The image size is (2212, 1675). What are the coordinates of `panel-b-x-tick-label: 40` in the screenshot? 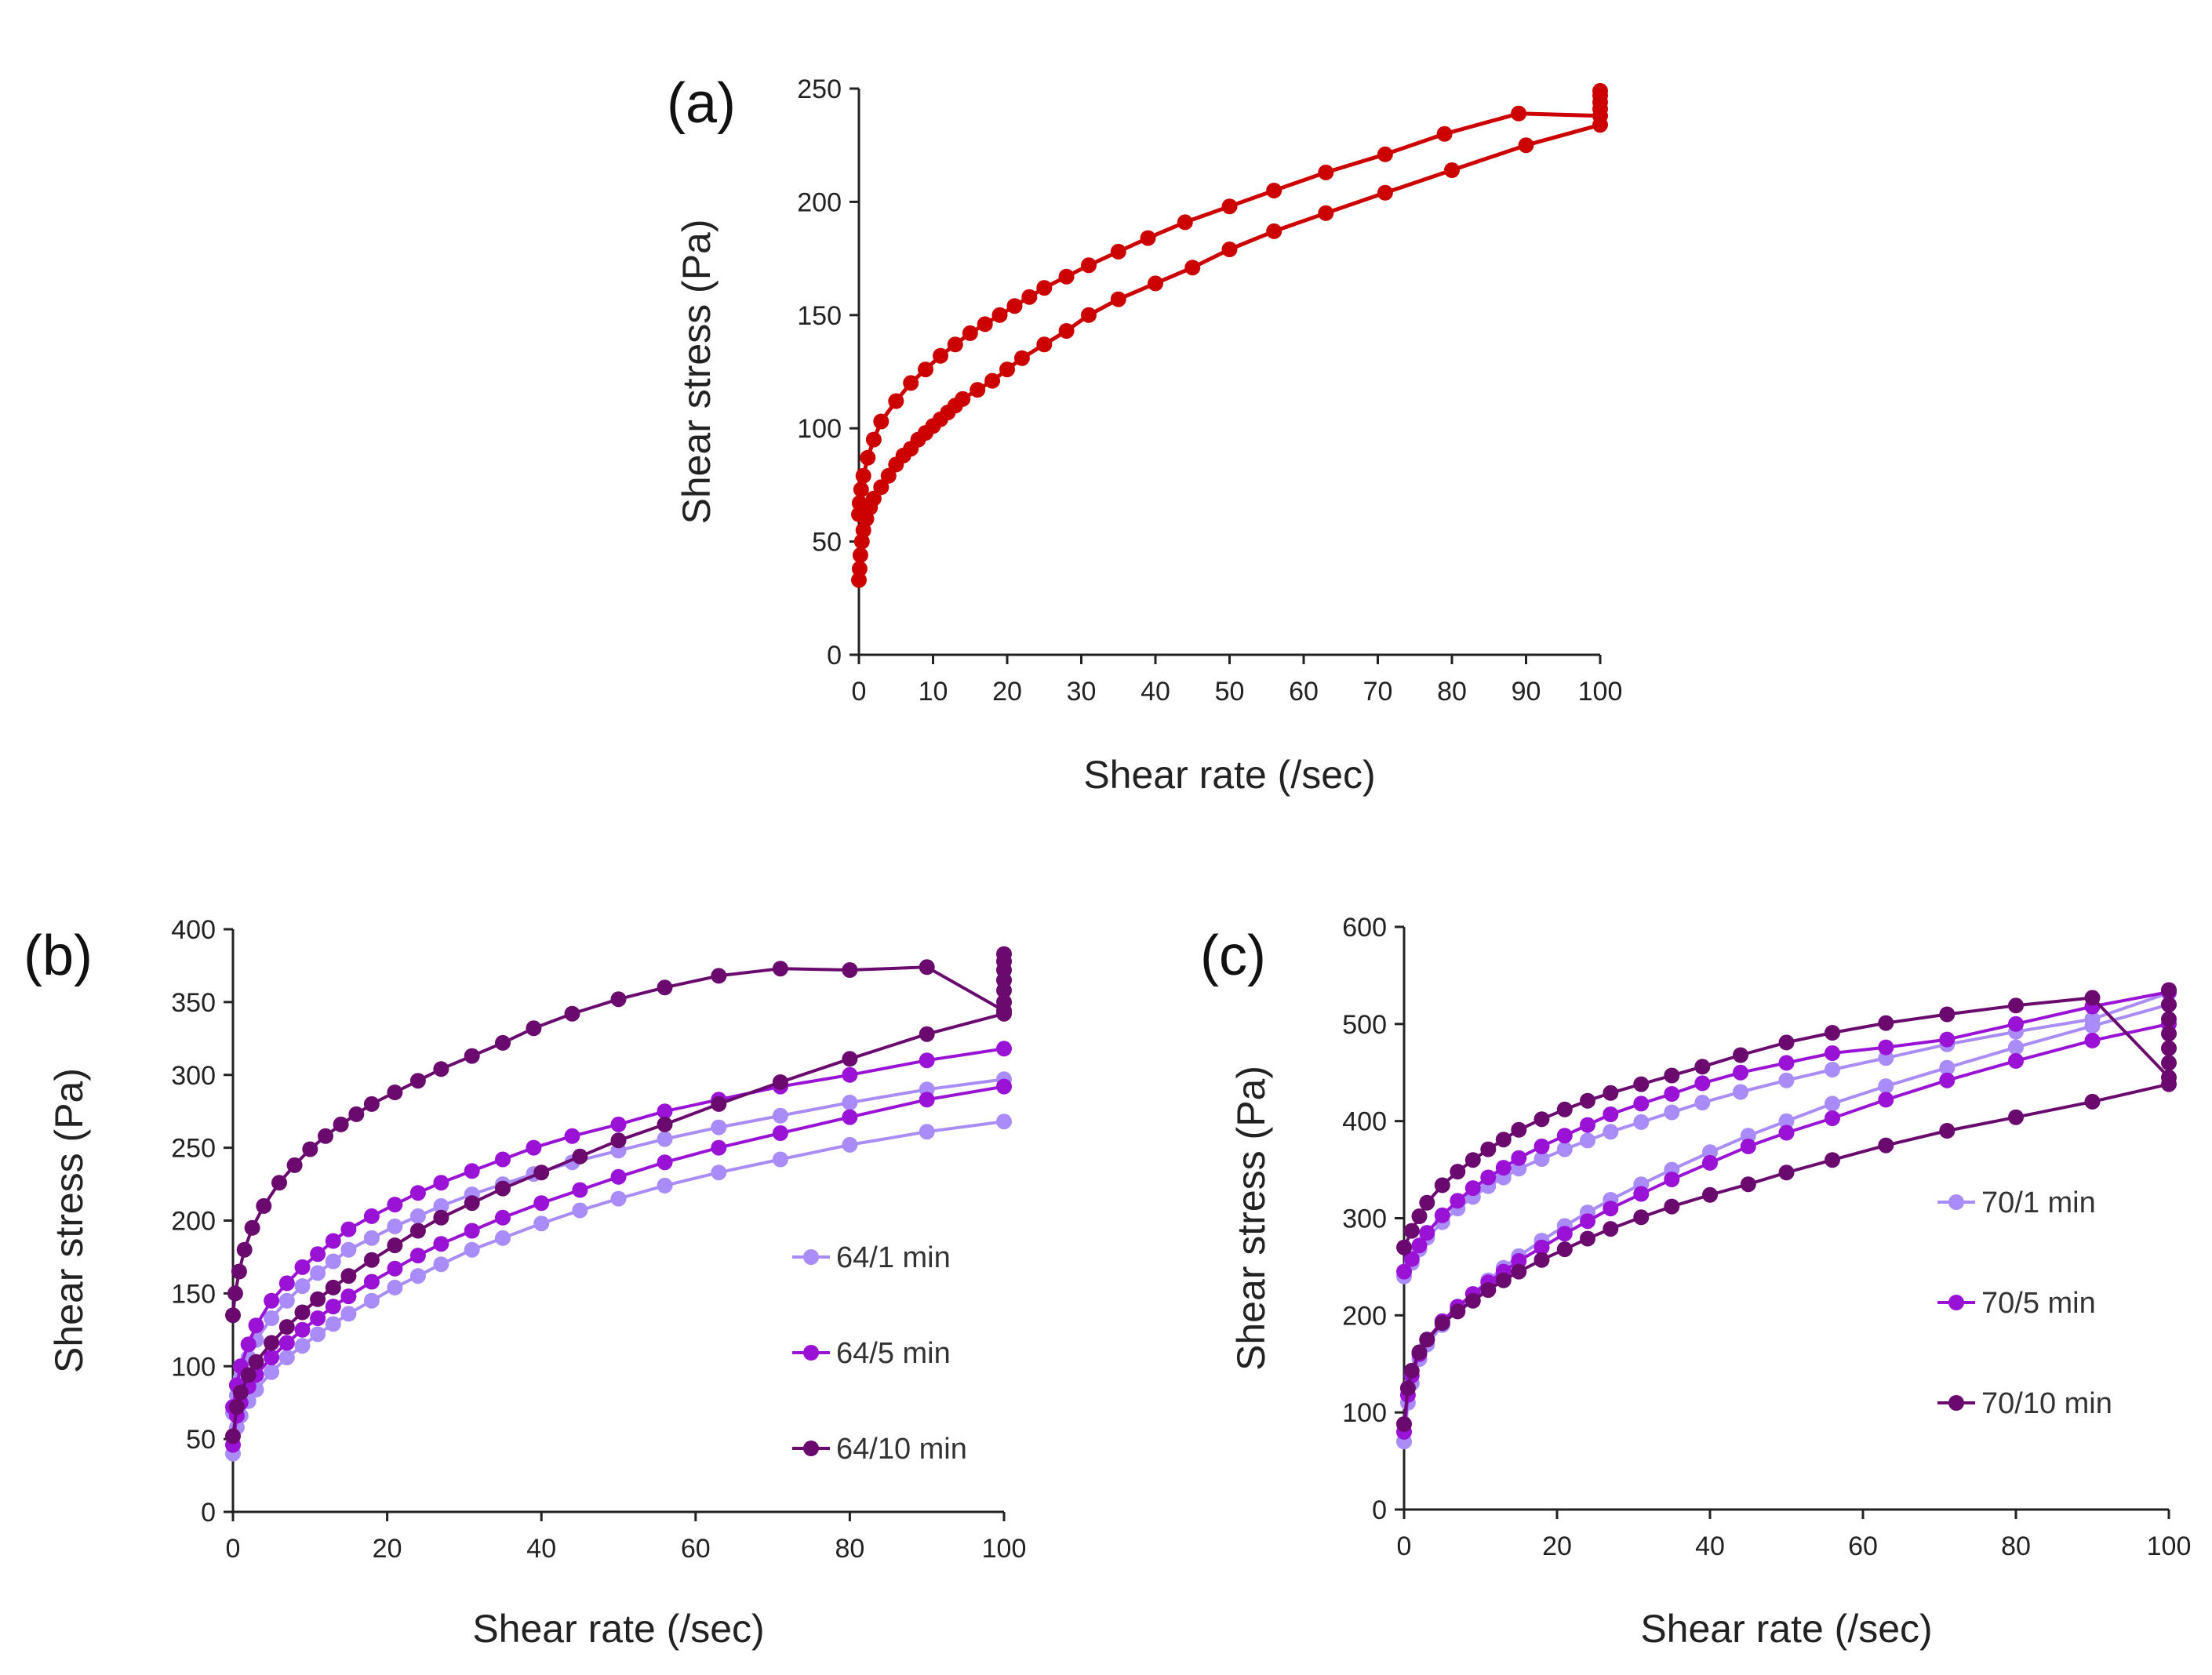 It's located at (541, 1549).